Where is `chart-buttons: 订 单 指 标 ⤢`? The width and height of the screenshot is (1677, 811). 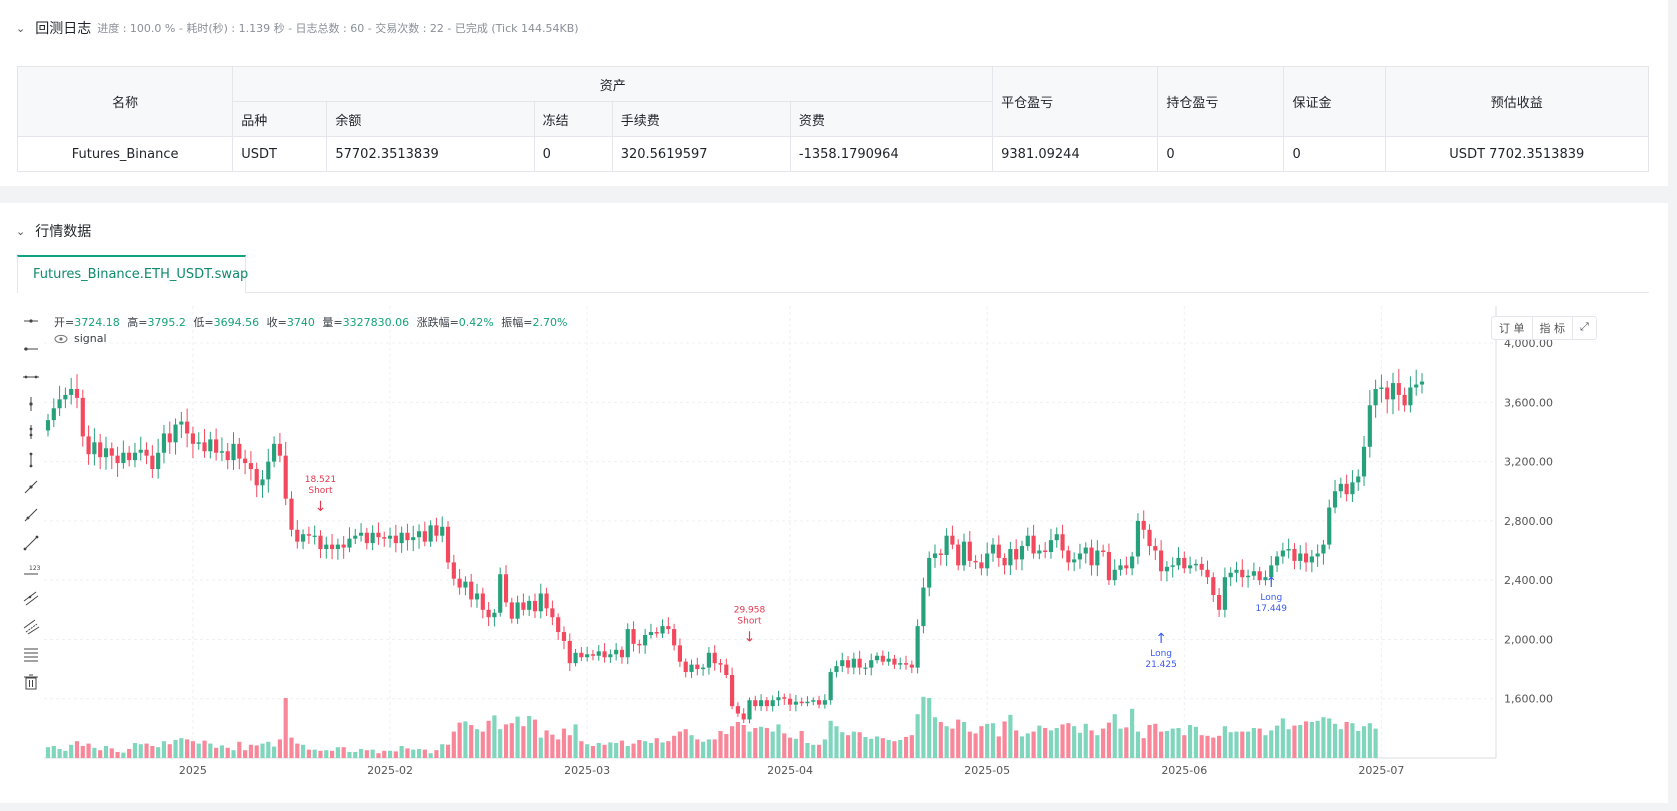
chart-buttons: 订 单 指 标 ⤢ is located at coordinates (1544, 328).